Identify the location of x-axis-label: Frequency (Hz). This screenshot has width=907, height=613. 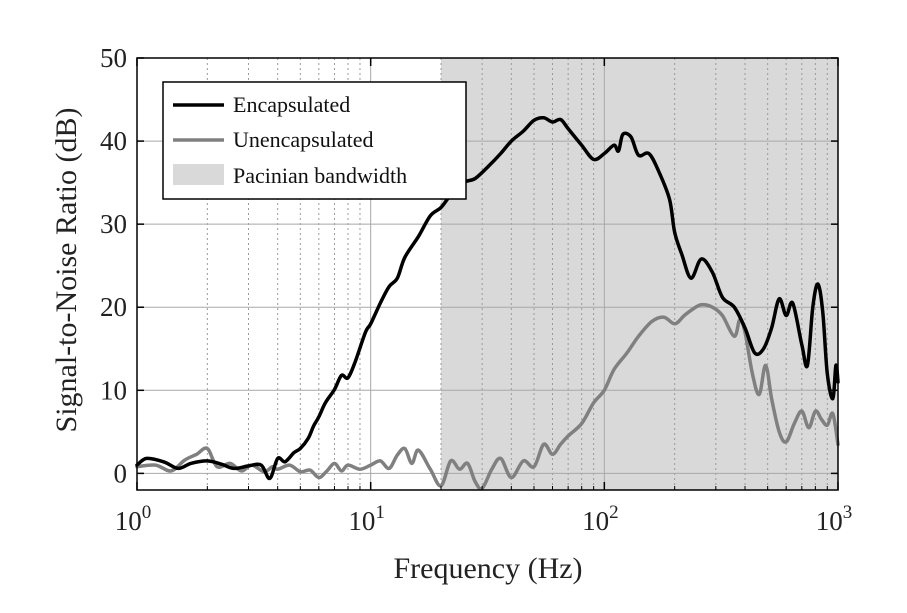
(487, 568).